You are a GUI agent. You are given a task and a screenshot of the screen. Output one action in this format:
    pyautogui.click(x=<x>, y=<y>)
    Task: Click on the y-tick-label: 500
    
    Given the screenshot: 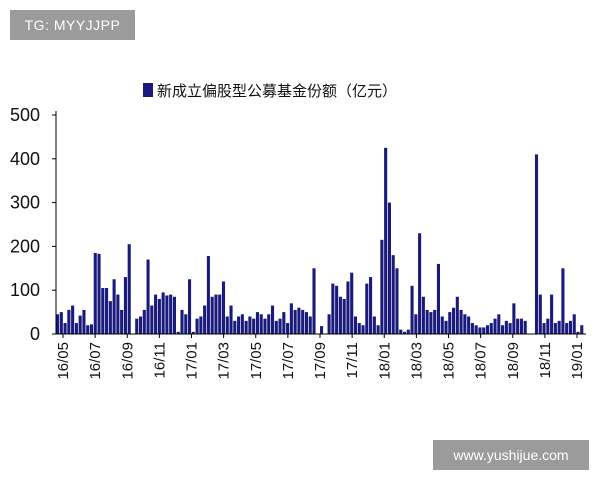 What is the action you would take?
    pyautogui.click(x=25, y=115)
    